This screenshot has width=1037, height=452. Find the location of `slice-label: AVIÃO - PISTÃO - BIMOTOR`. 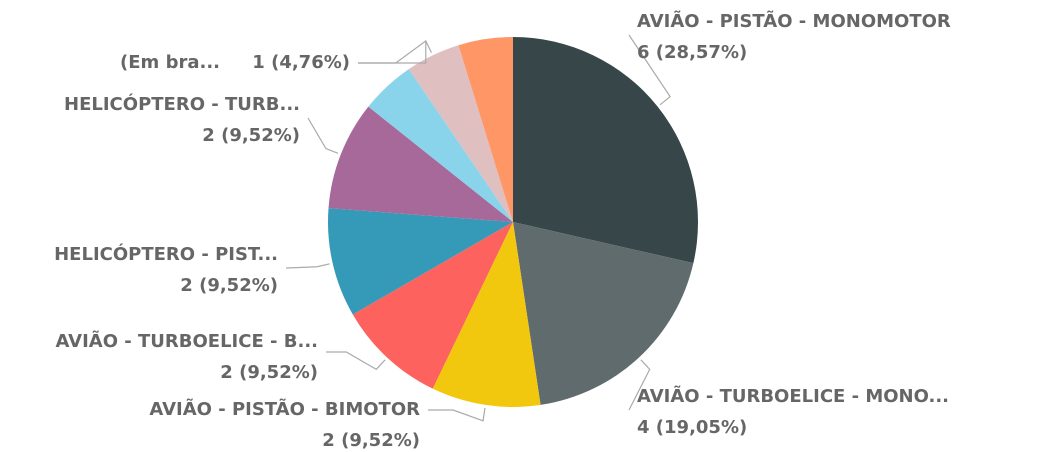

slice-label: AVIÃO - PISTÃO - BIMOTOR is located at coordinates (284, 408).